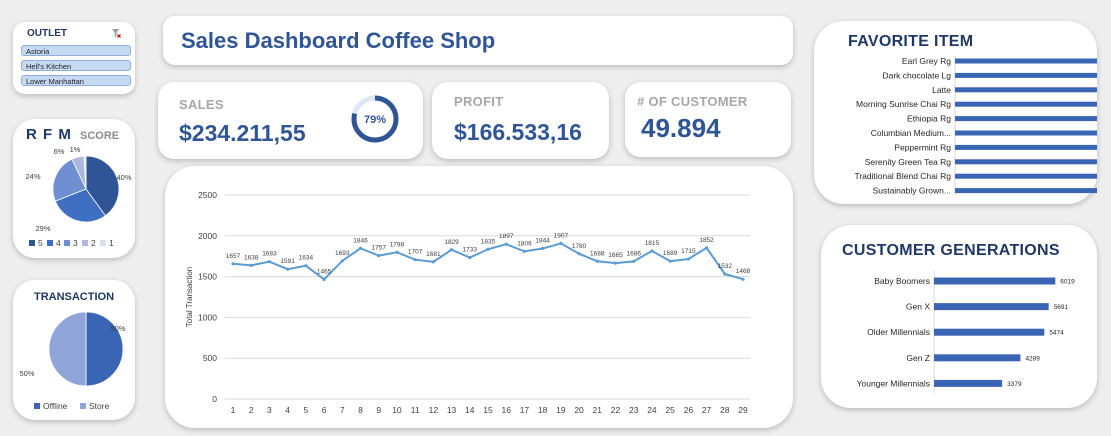 The width and height of the screenshot is (1111, 436). I want to click on bar-category-label: Gen Z, so click(918, 358).